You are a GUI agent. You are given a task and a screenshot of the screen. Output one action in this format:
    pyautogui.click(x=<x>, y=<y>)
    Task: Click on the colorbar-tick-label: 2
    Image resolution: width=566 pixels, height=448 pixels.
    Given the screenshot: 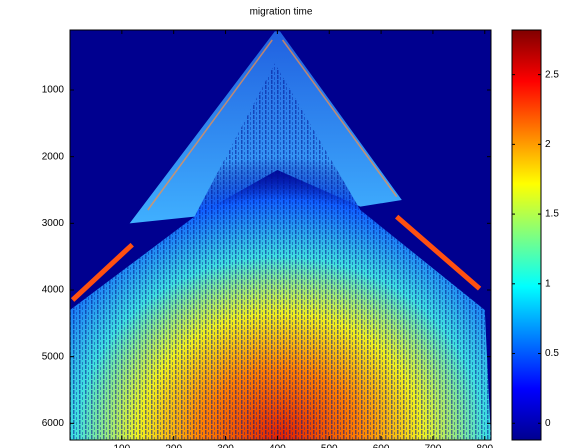 What is the action you would take?
    pyautogui.click(x=548, y=144)
    